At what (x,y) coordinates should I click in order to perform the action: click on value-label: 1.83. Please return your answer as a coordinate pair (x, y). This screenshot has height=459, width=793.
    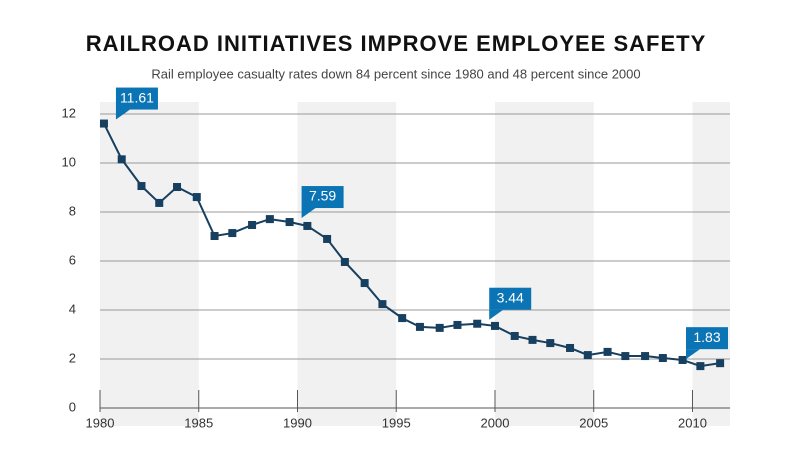
    Looking at the image, I should click on (706, 337).